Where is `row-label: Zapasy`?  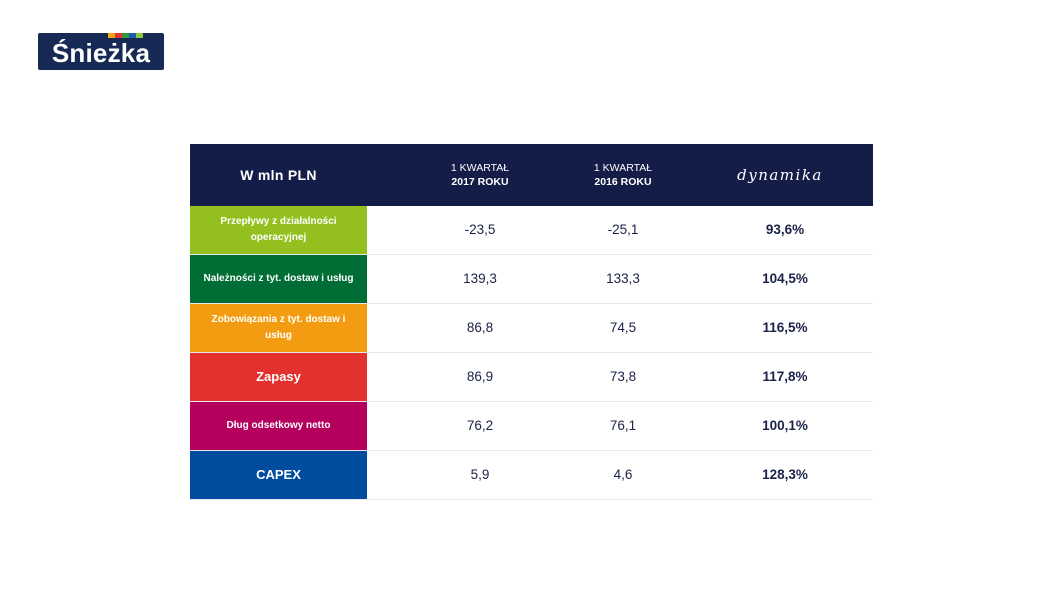 row-label: Zapasy is located at coordinates (278, 377).